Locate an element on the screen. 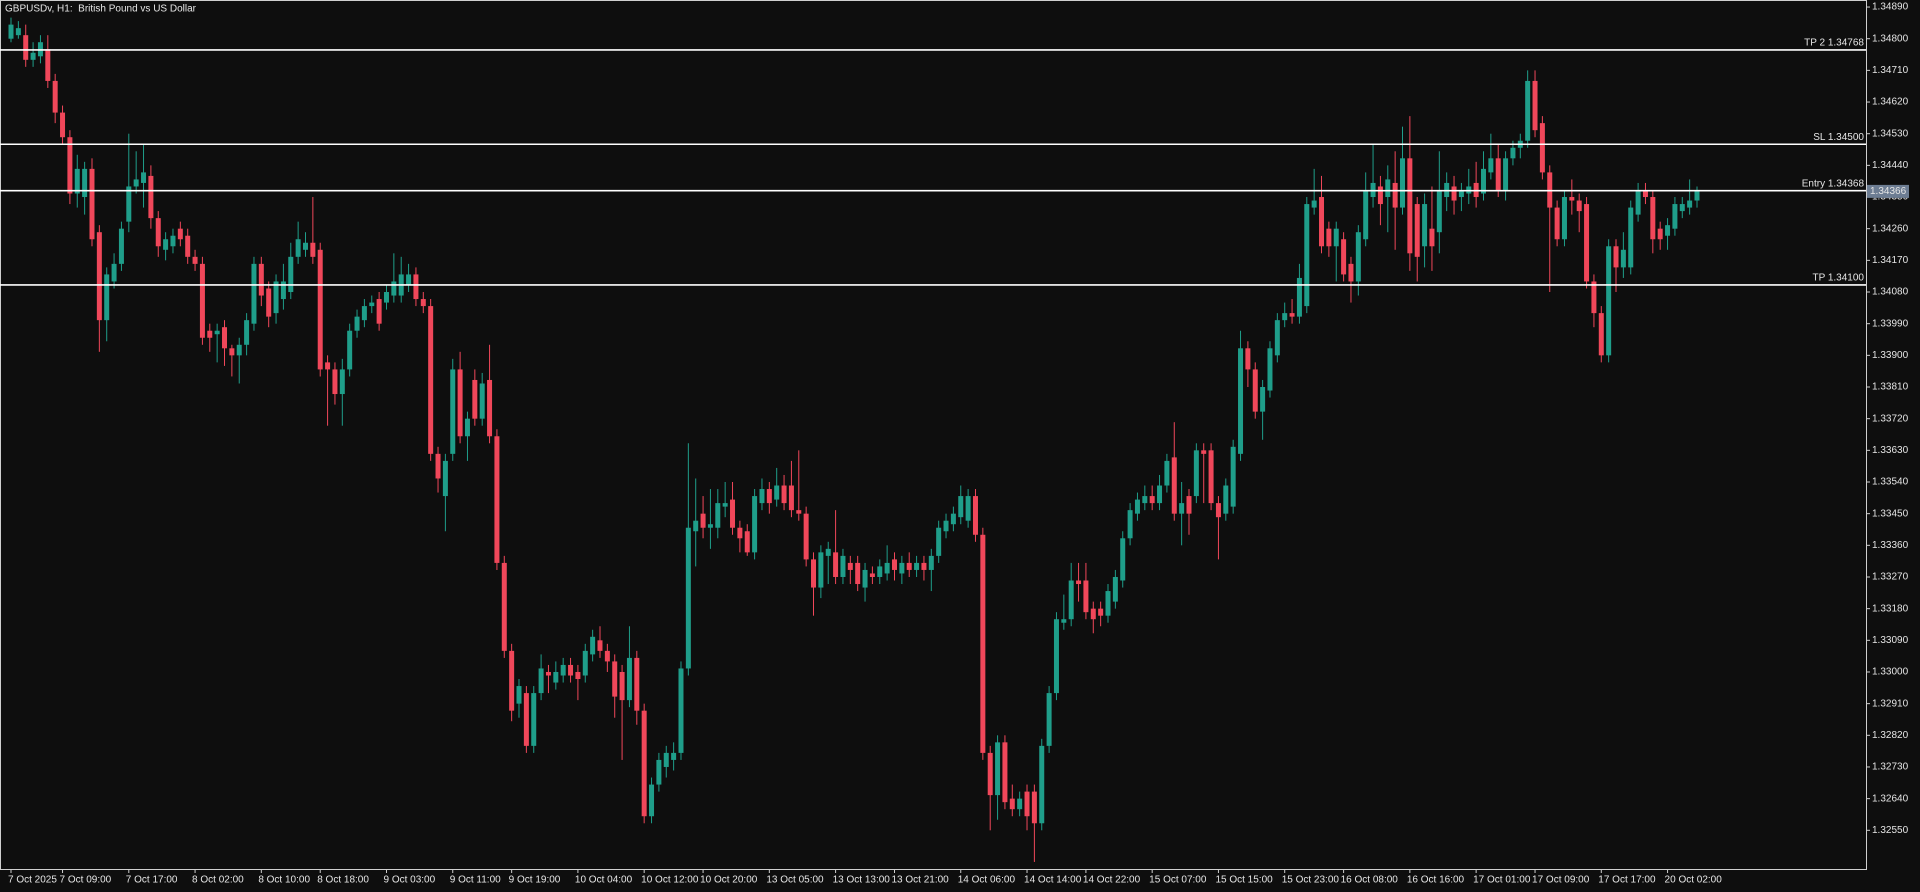  current-price-box is located at coordinates (1888, 191).